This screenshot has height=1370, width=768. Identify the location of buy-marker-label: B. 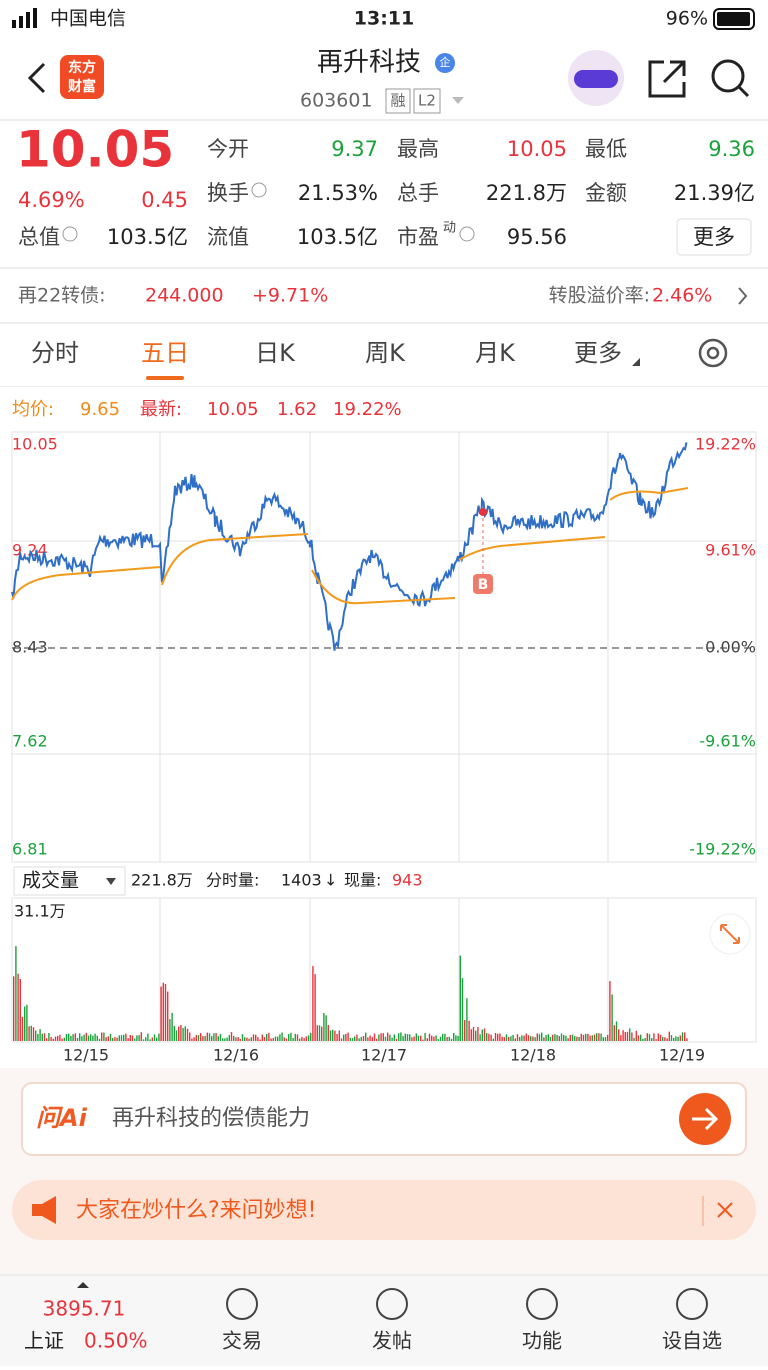
(483, 585).